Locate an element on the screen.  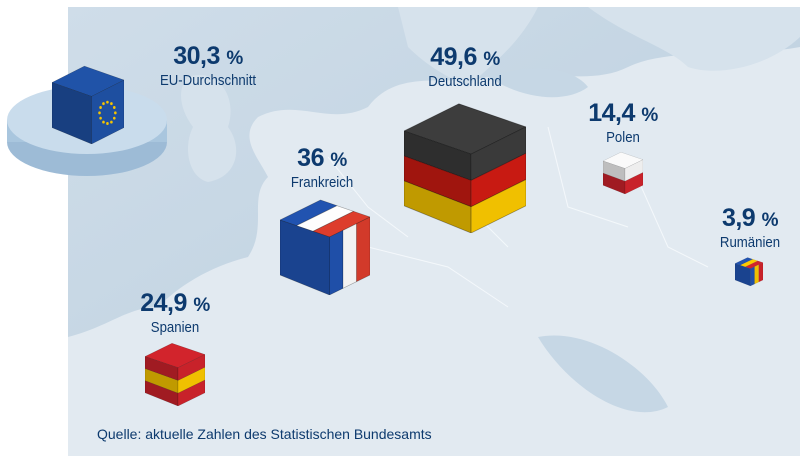
country-name: Spanien is located at coordinates (175, 327).